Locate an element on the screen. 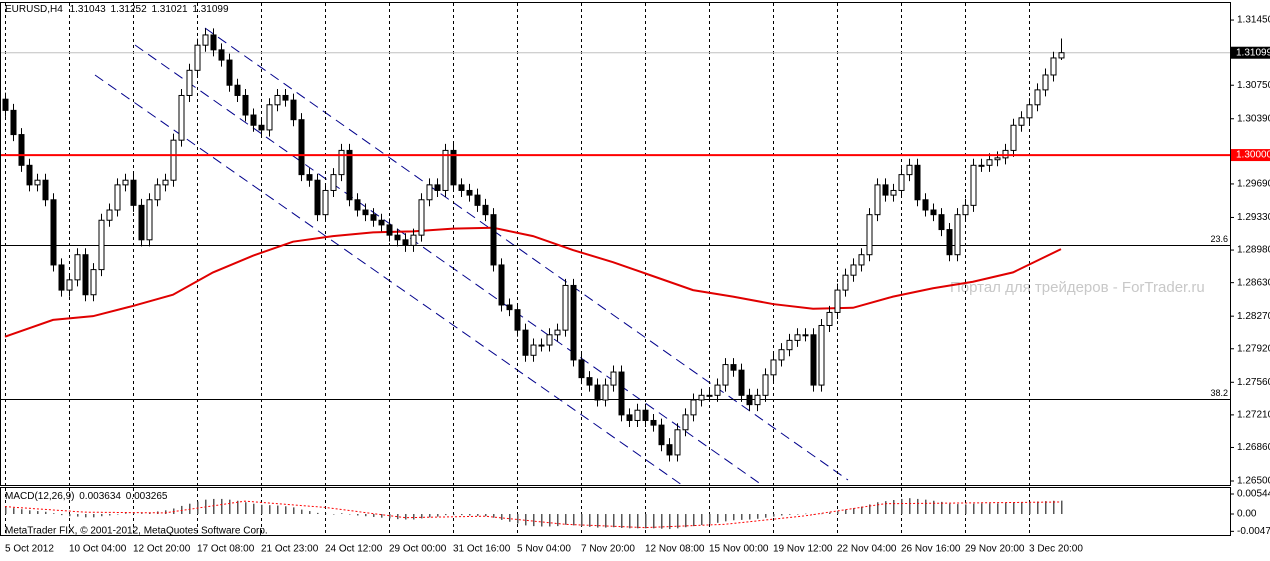 This screenshot has height=561, width=1270. x-tick-label: 29 Oct 00:00 is located at coordinates (418, 549).